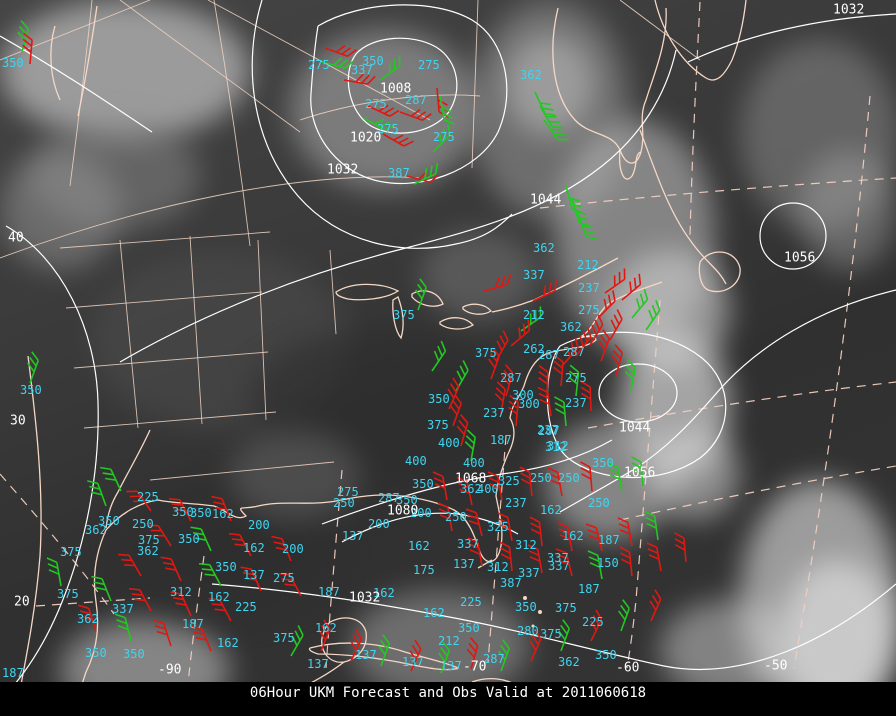  What do you see at coordinates (501, 440) in the screenshot?
I see `station-label: 187` at bounding box center [501, 440].